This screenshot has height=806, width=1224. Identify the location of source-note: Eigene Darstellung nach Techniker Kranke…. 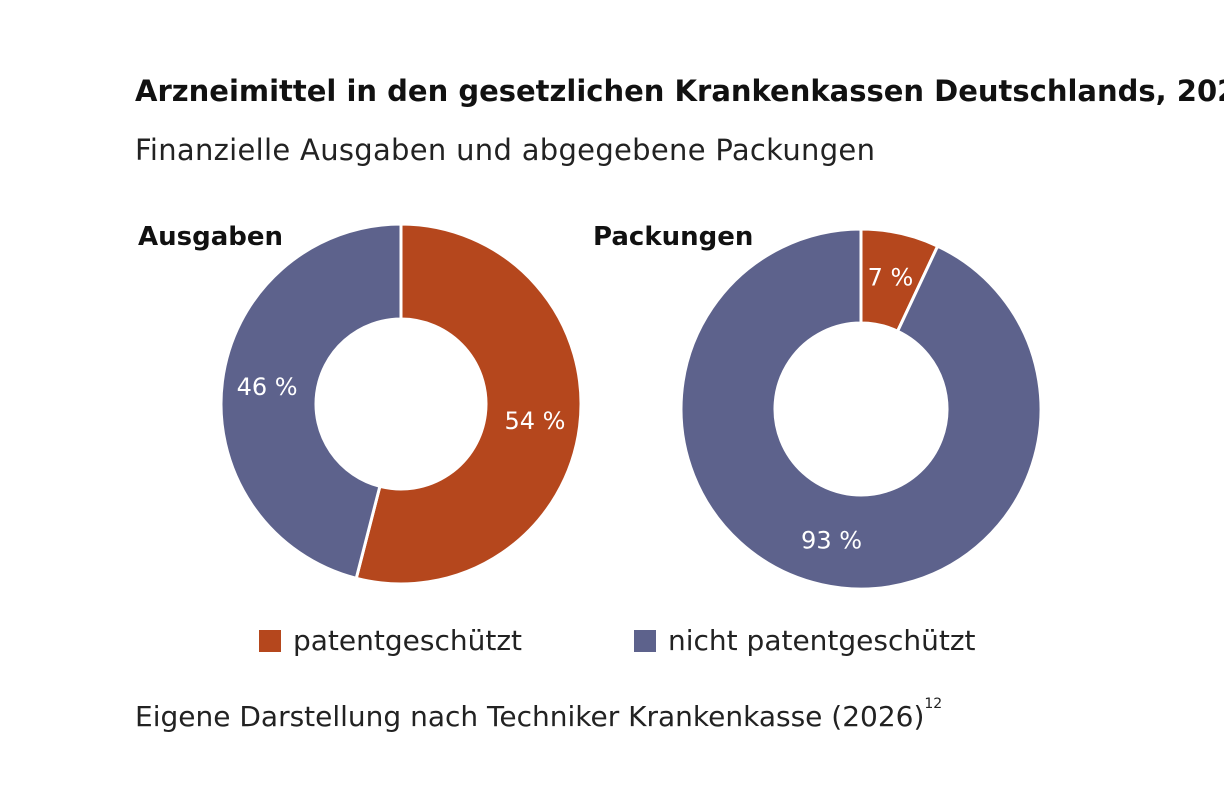
(538, 714).